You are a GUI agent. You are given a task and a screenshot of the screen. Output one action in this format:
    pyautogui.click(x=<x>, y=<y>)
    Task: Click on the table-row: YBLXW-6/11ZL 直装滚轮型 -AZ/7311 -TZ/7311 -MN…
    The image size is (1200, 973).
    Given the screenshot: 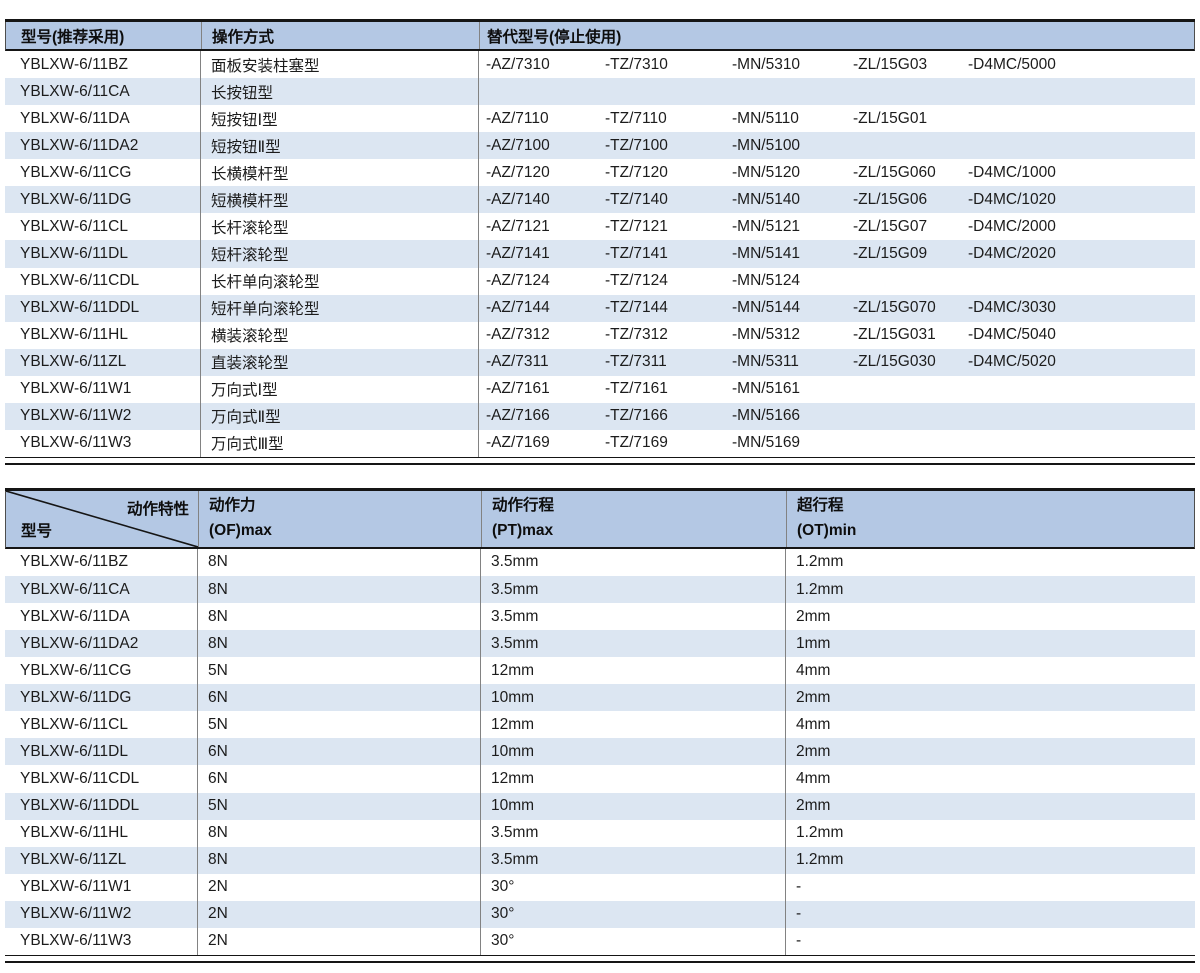 What is the action you would take?
    pyautogui.click(x=600, y=362)
    